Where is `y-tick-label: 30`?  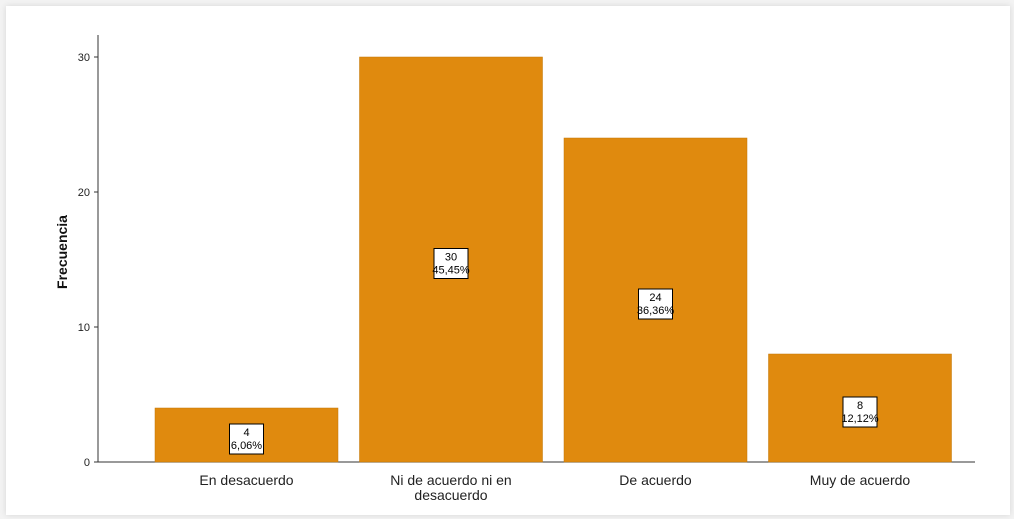
y-tick-label: 30 is located at coordinates (84, 58).